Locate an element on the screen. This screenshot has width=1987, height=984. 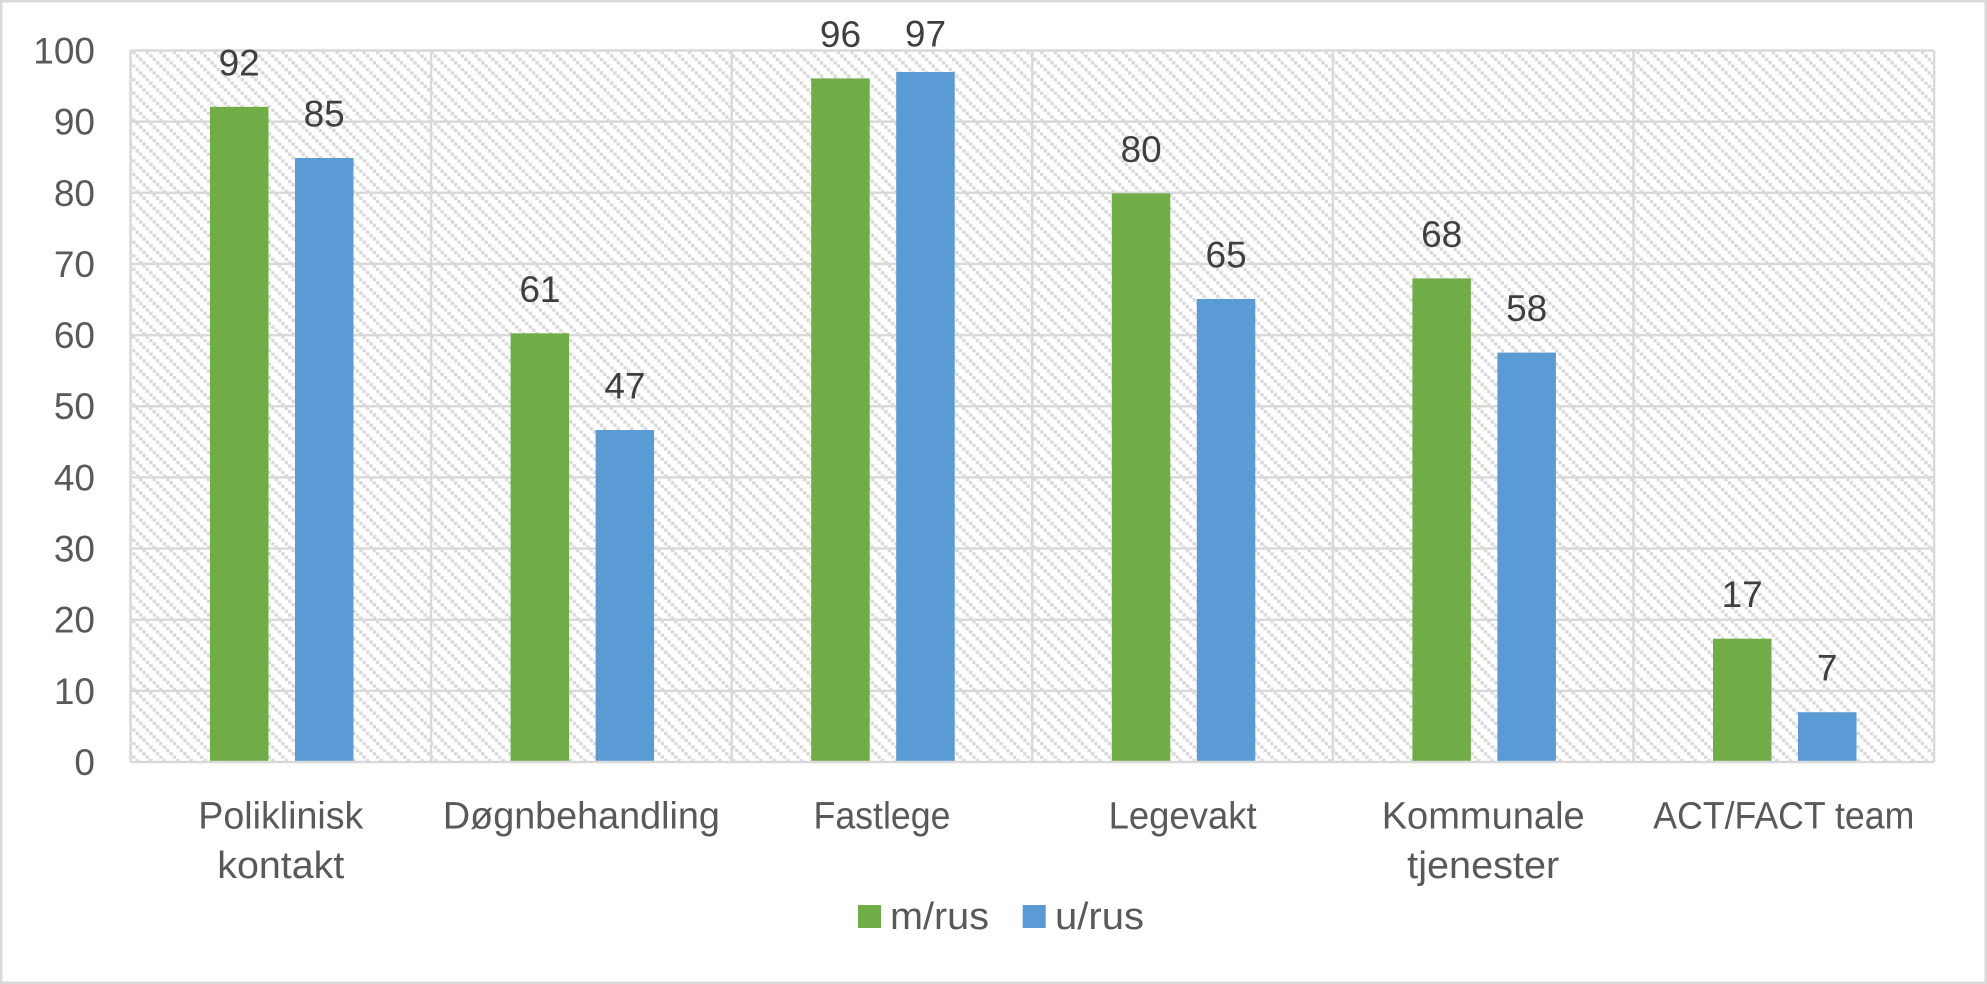
svg-text: 70 is located at coordinates (74, 264).